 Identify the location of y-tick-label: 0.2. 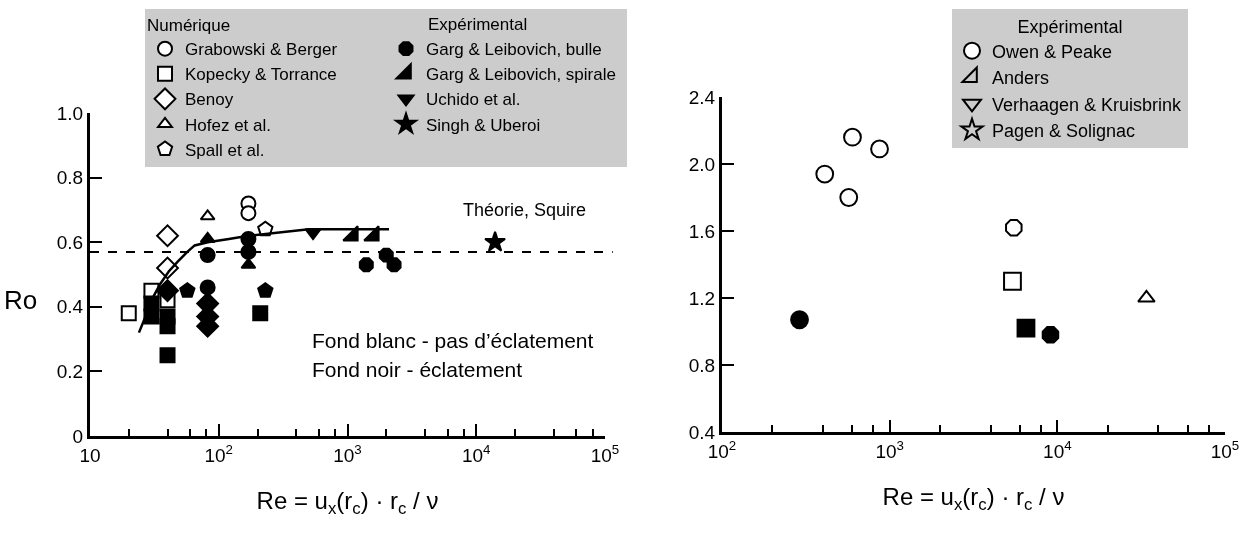
(70, 372).